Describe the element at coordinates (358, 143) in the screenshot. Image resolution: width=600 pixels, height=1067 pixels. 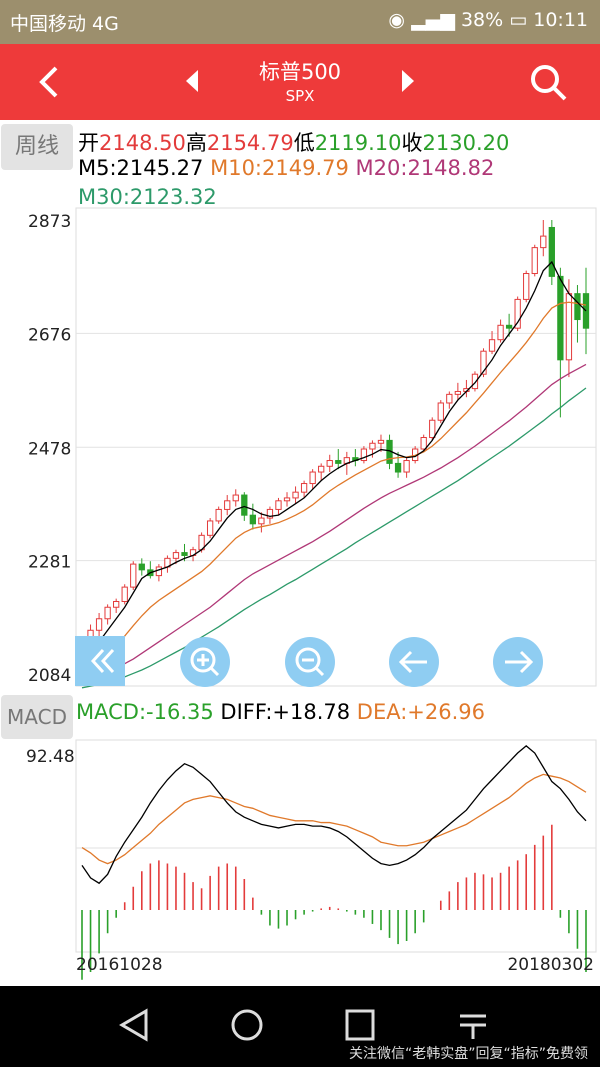
I see `low-value: 2119.10` at that location.